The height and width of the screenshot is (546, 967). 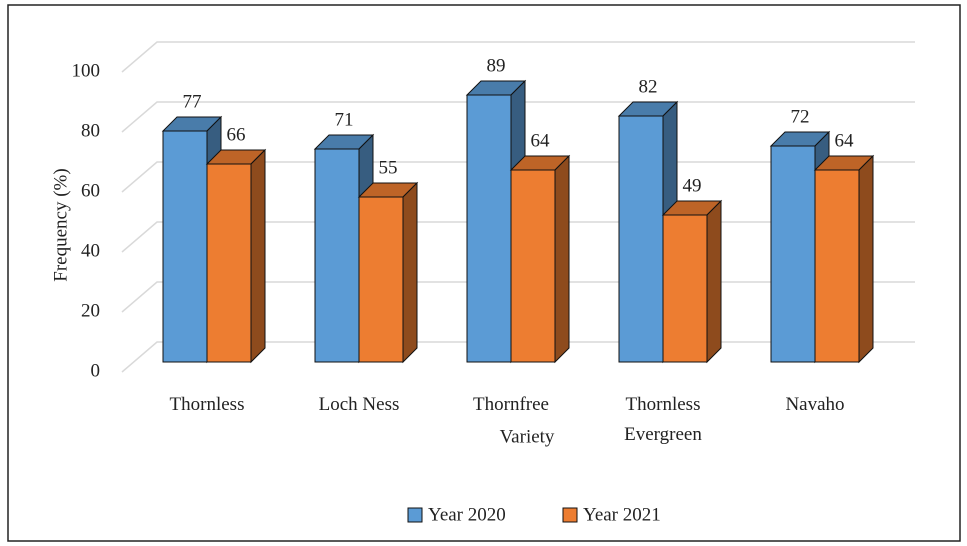 What do you see at coordinates (527, 436) in the screenshot?
I see `x-axis-title: Variety` at bounding box center [527, 436].